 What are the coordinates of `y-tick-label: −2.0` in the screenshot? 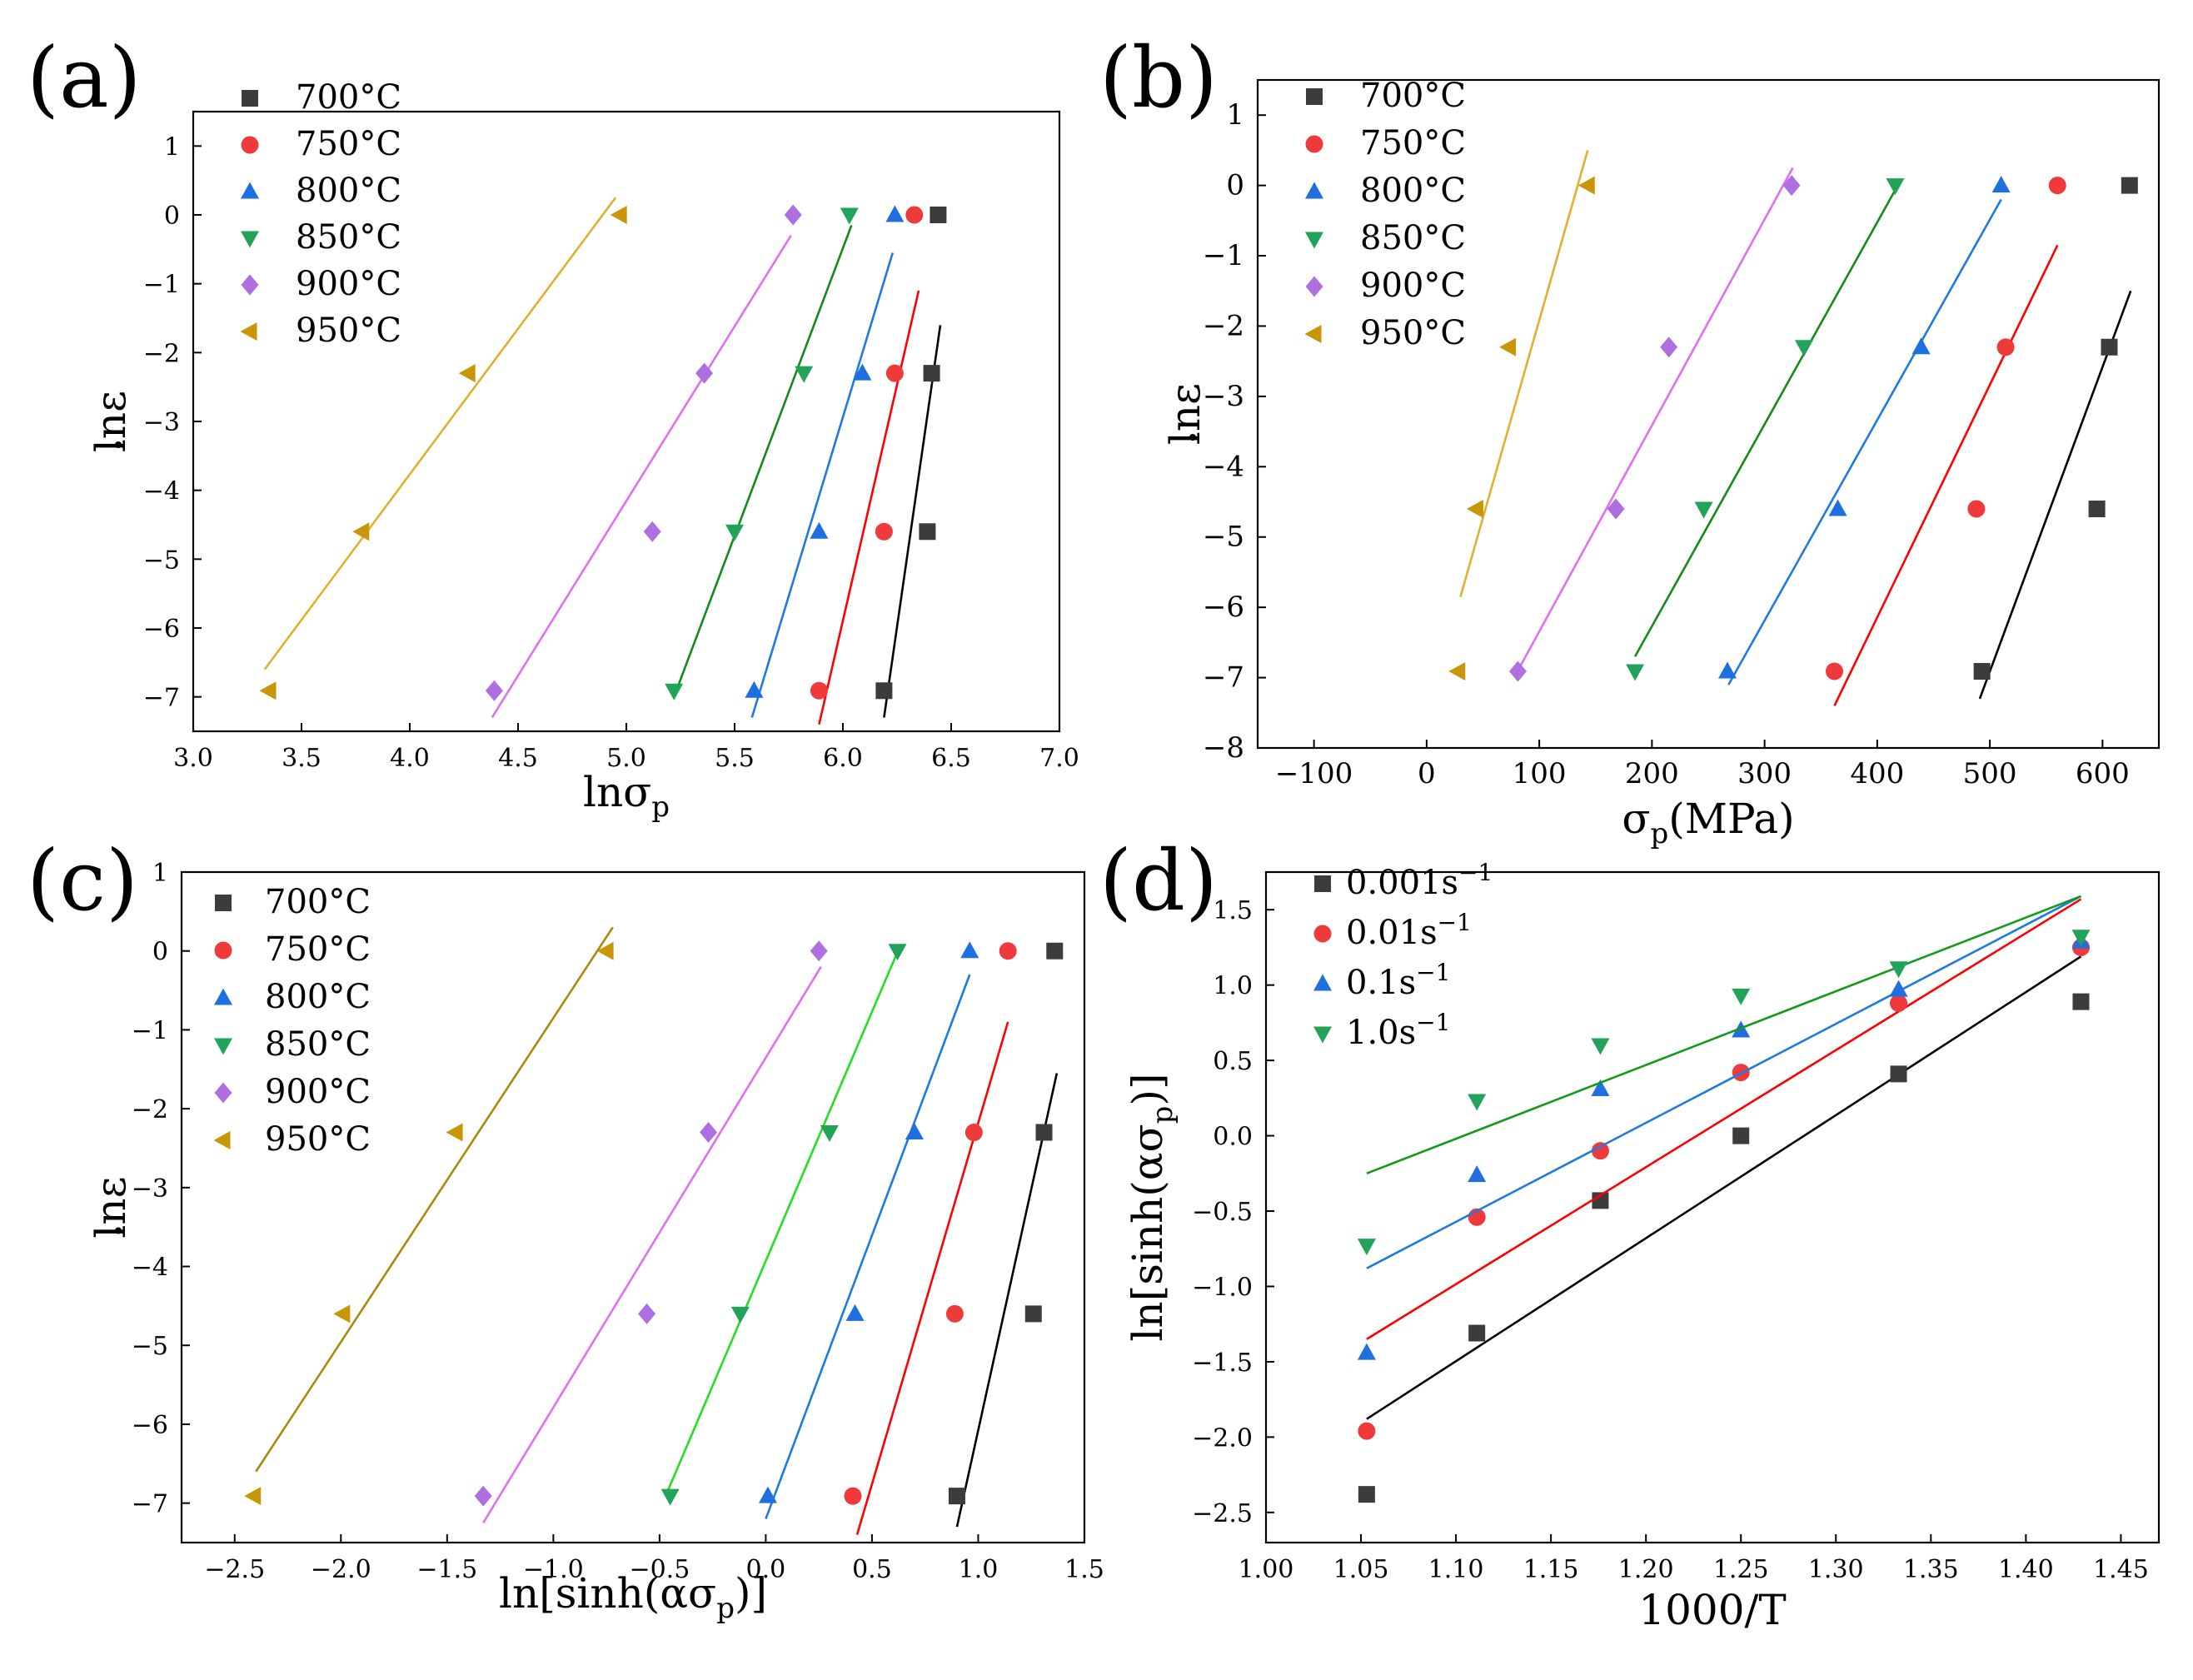 It's located at (1222, 1438).